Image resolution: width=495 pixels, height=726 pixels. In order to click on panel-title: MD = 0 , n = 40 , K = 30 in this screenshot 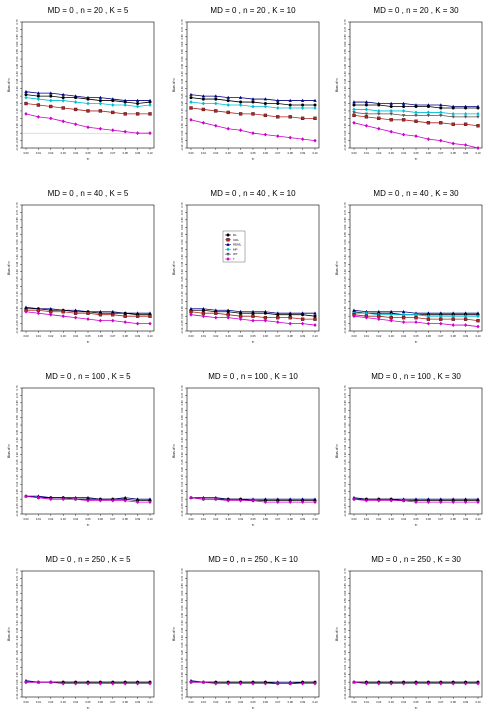, I will do `click(416, 193)`.